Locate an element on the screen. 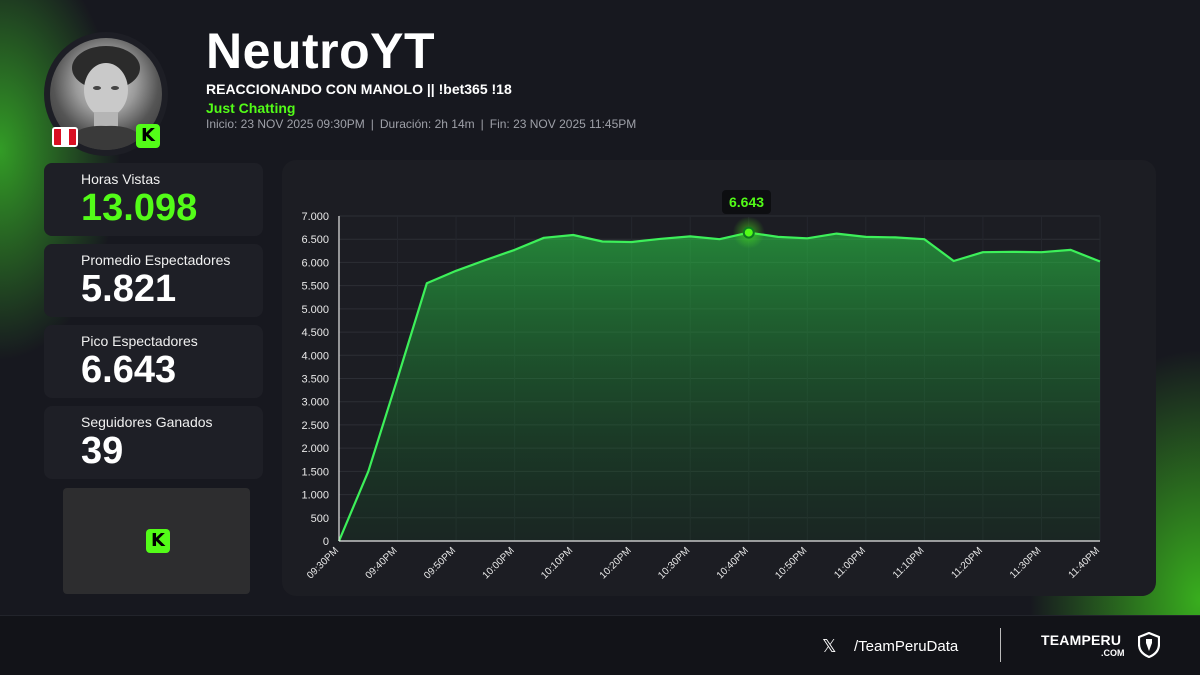 The height and width of the screenshot is (675, 1200). streamer-name: NeutroYT is located at coordinates (320, 51).